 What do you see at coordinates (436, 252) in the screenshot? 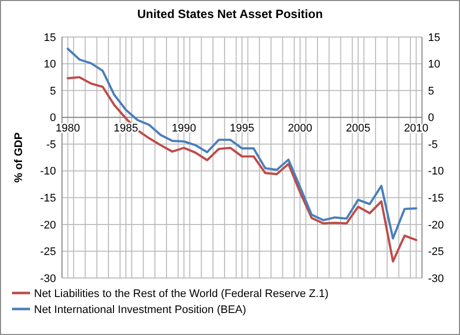
I see `y2-tick-label: -25` at bounding box center [436, 252].